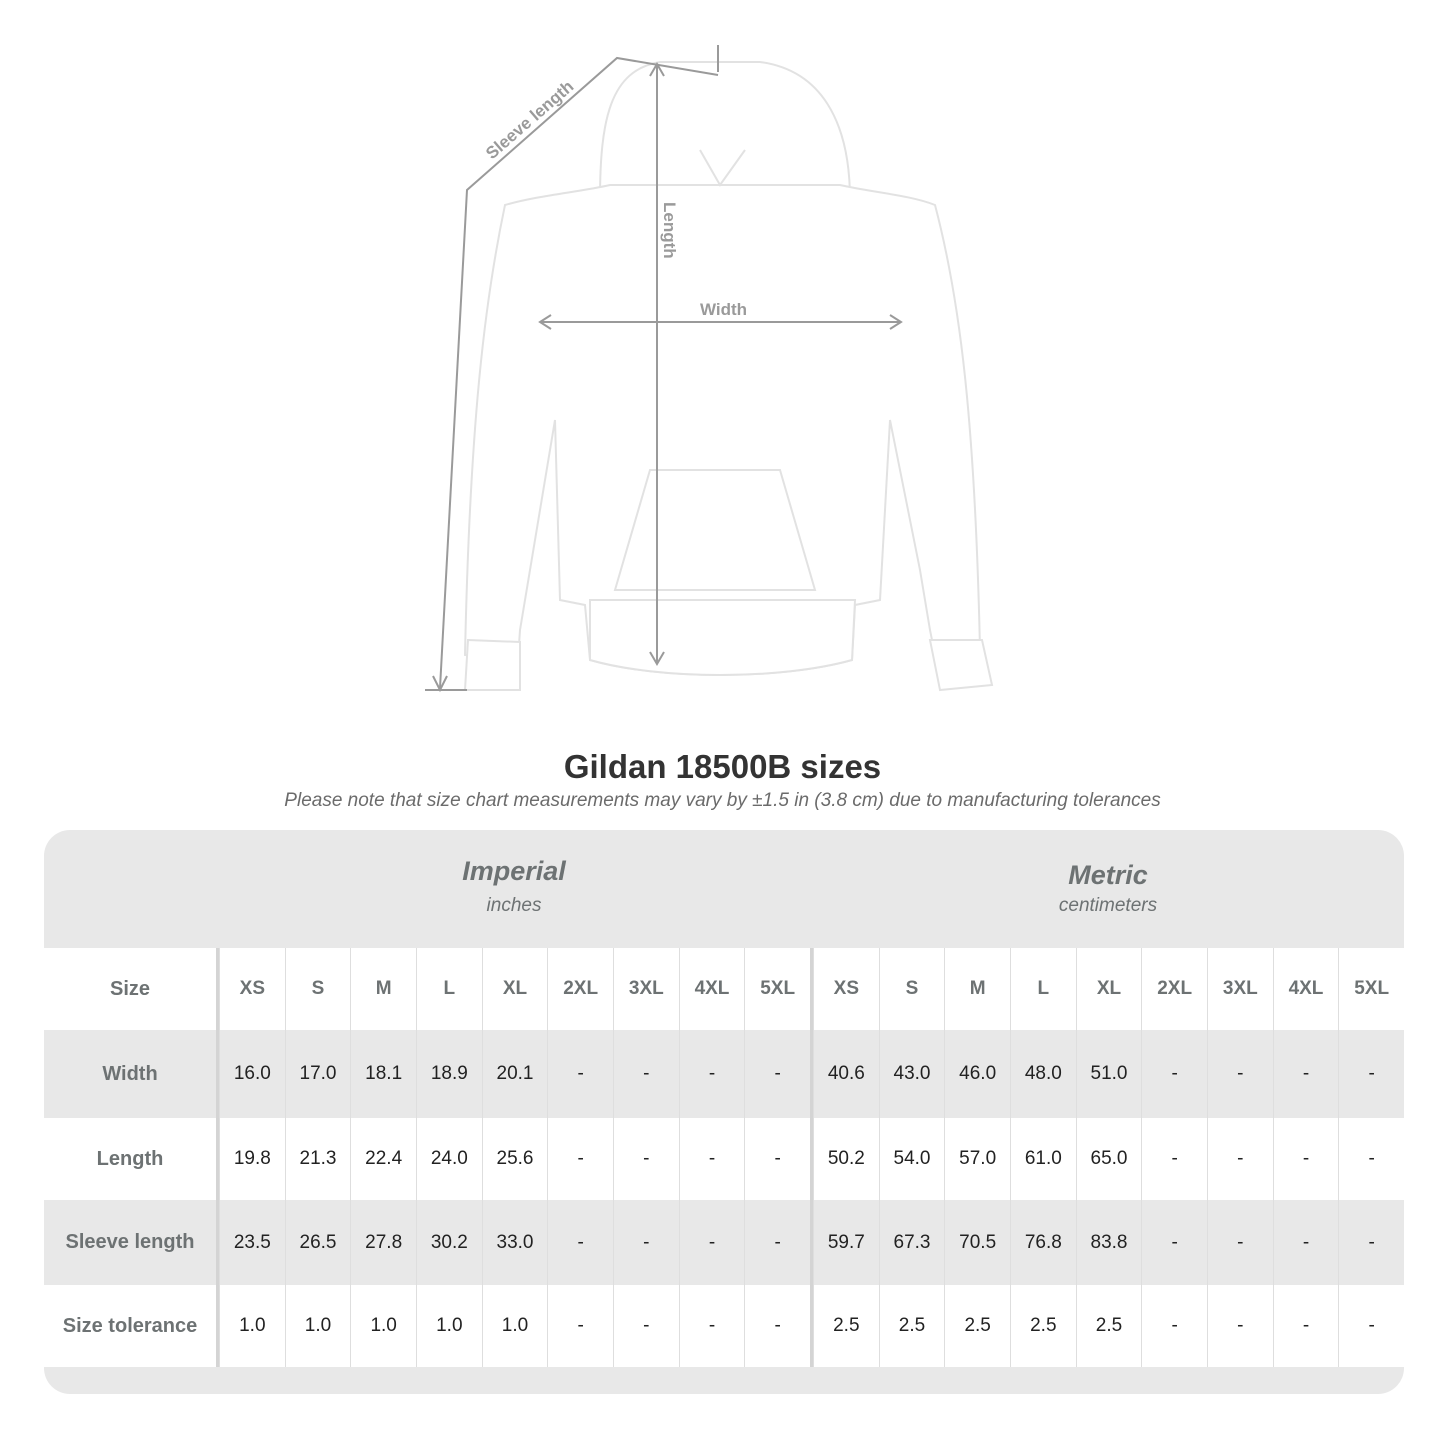  What do you see at coordinates (580, 989) in the screenshot?
I see `imperial-size-2xl: 2XL` at bounding box center [580, 989].